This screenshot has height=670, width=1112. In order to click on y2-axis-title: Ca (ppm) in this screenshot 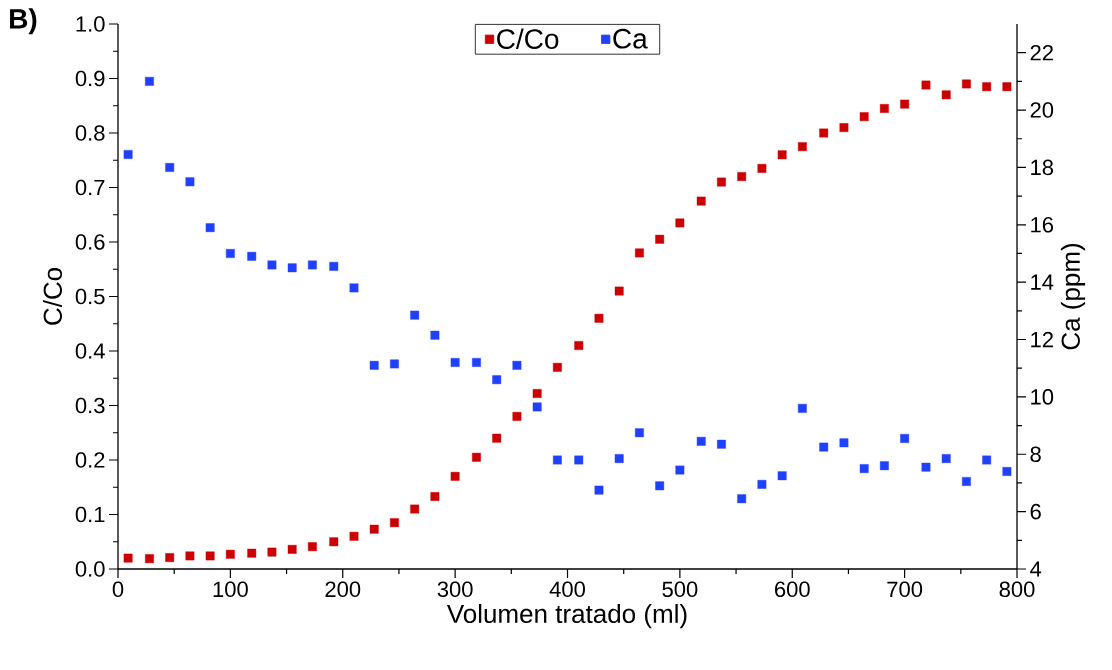, I will do `click(1073, 296)`.